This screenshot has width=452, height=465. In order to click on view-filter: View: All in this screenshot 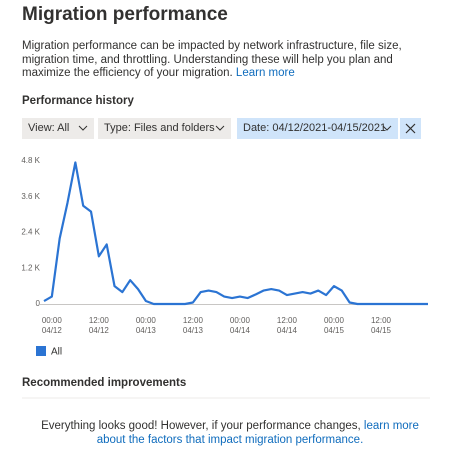, I will do `click(58, 128)`.